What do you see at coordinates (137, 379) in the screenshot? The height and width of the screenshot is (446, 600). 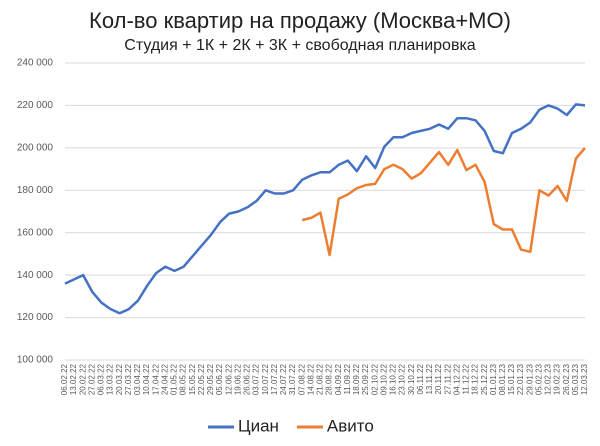 I see `x-tick-label: 03.04.22` at bounding box center [137, 379].